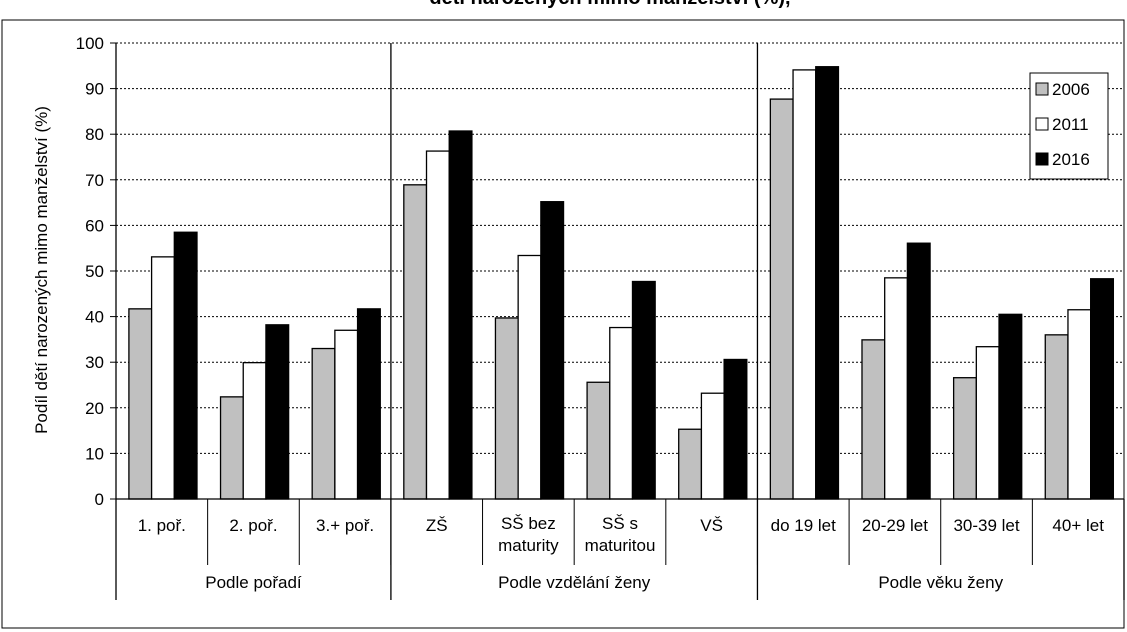  Describe the element at coordinates (162, 525) in the screenshot. I see `category-label: 1. poř.` at that location.